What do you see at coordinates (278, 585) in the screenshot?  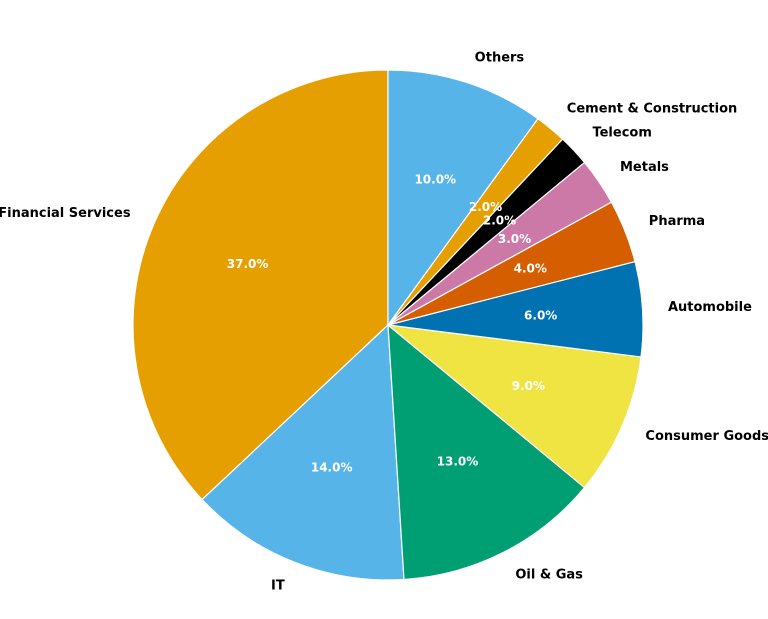 I see `category-label-it: IT` at bounding box center [278, 585].